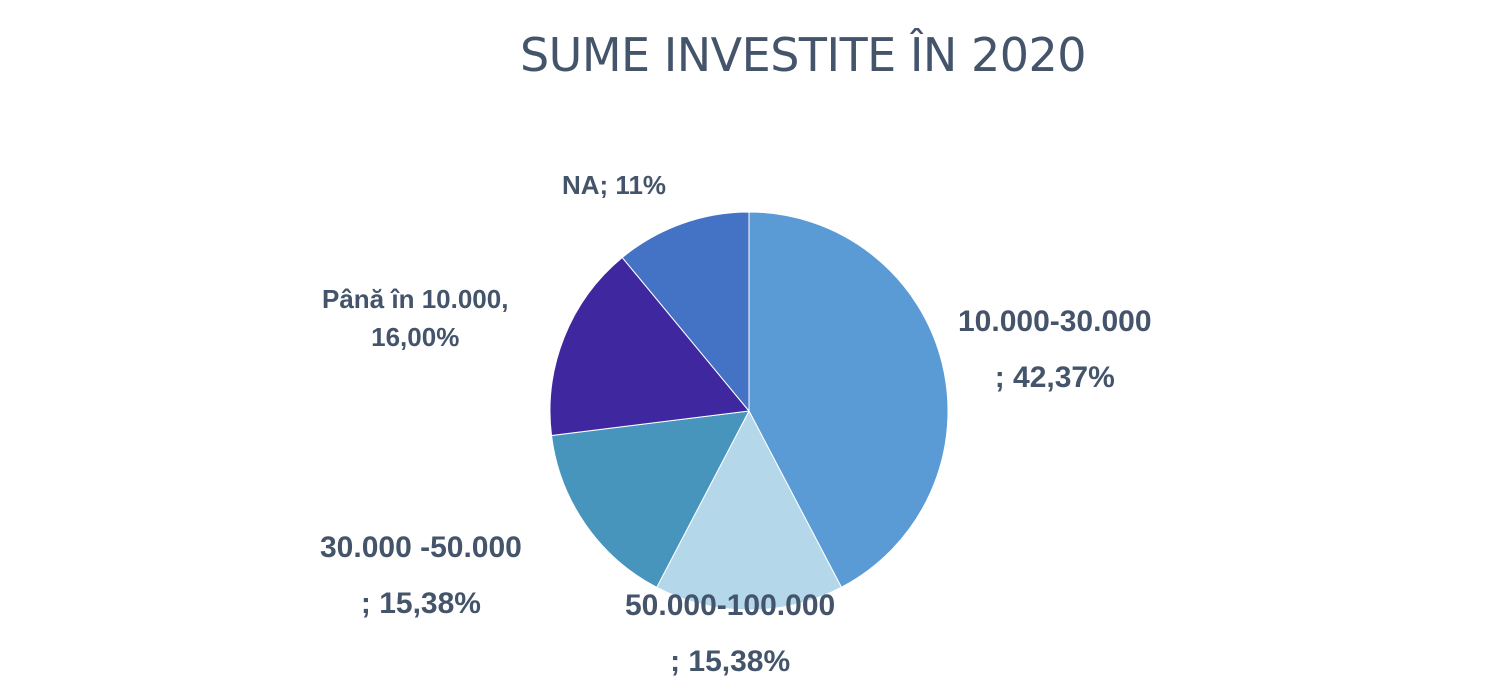 This screenshot has width=1486, height=690. What do you see at coordinates (803, 55) in the screenshot?
I see `chart-title: SUME INVESTITE ÎN 2020` at bounding box center [803, 55].